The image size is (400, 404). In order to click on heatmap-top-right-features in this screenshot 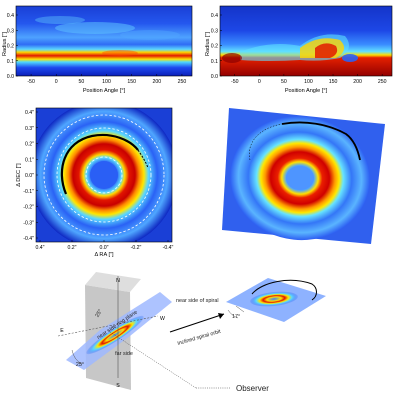, I will do `click(290, 48)`.